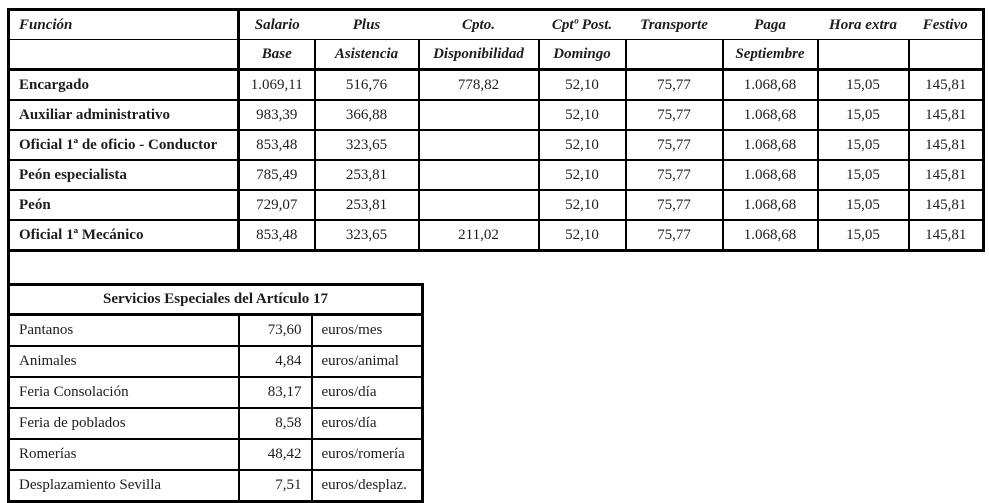 This screenshot has height=503, width=989. What do you see at coordinates (674, 24) in the screenshot?
I see `col-header-transporte: Transporte` at bounding box center [674, 24].